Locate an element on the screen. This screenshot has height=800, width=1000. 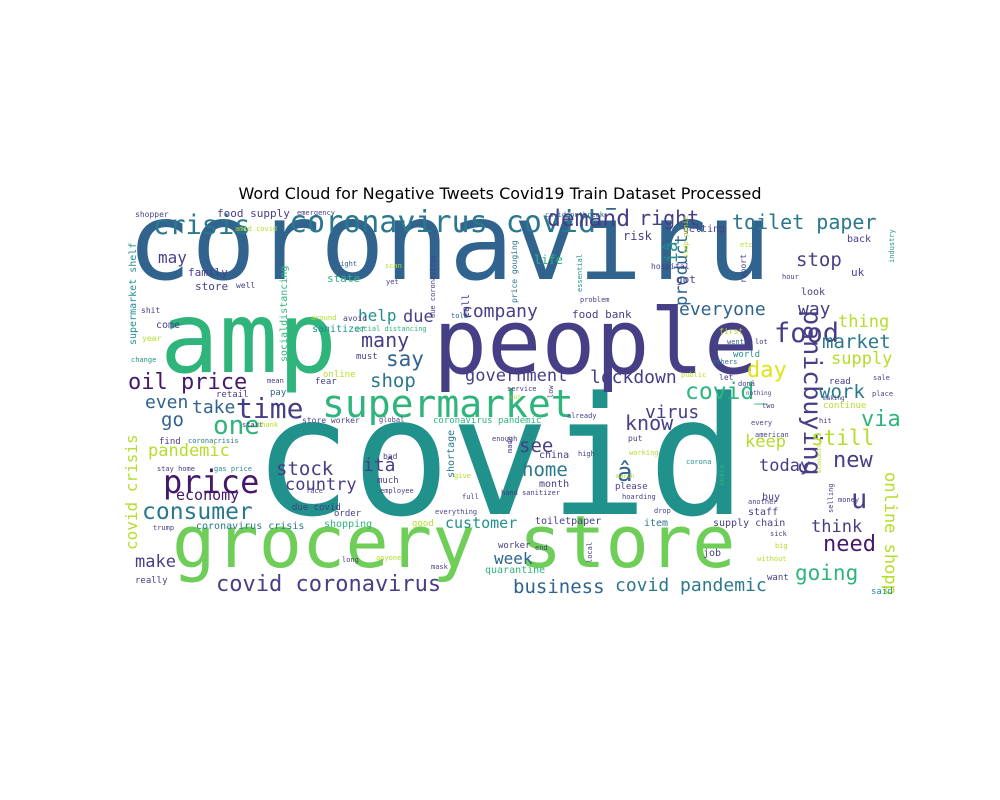
word-india: india is located at coordinates (722, 475).